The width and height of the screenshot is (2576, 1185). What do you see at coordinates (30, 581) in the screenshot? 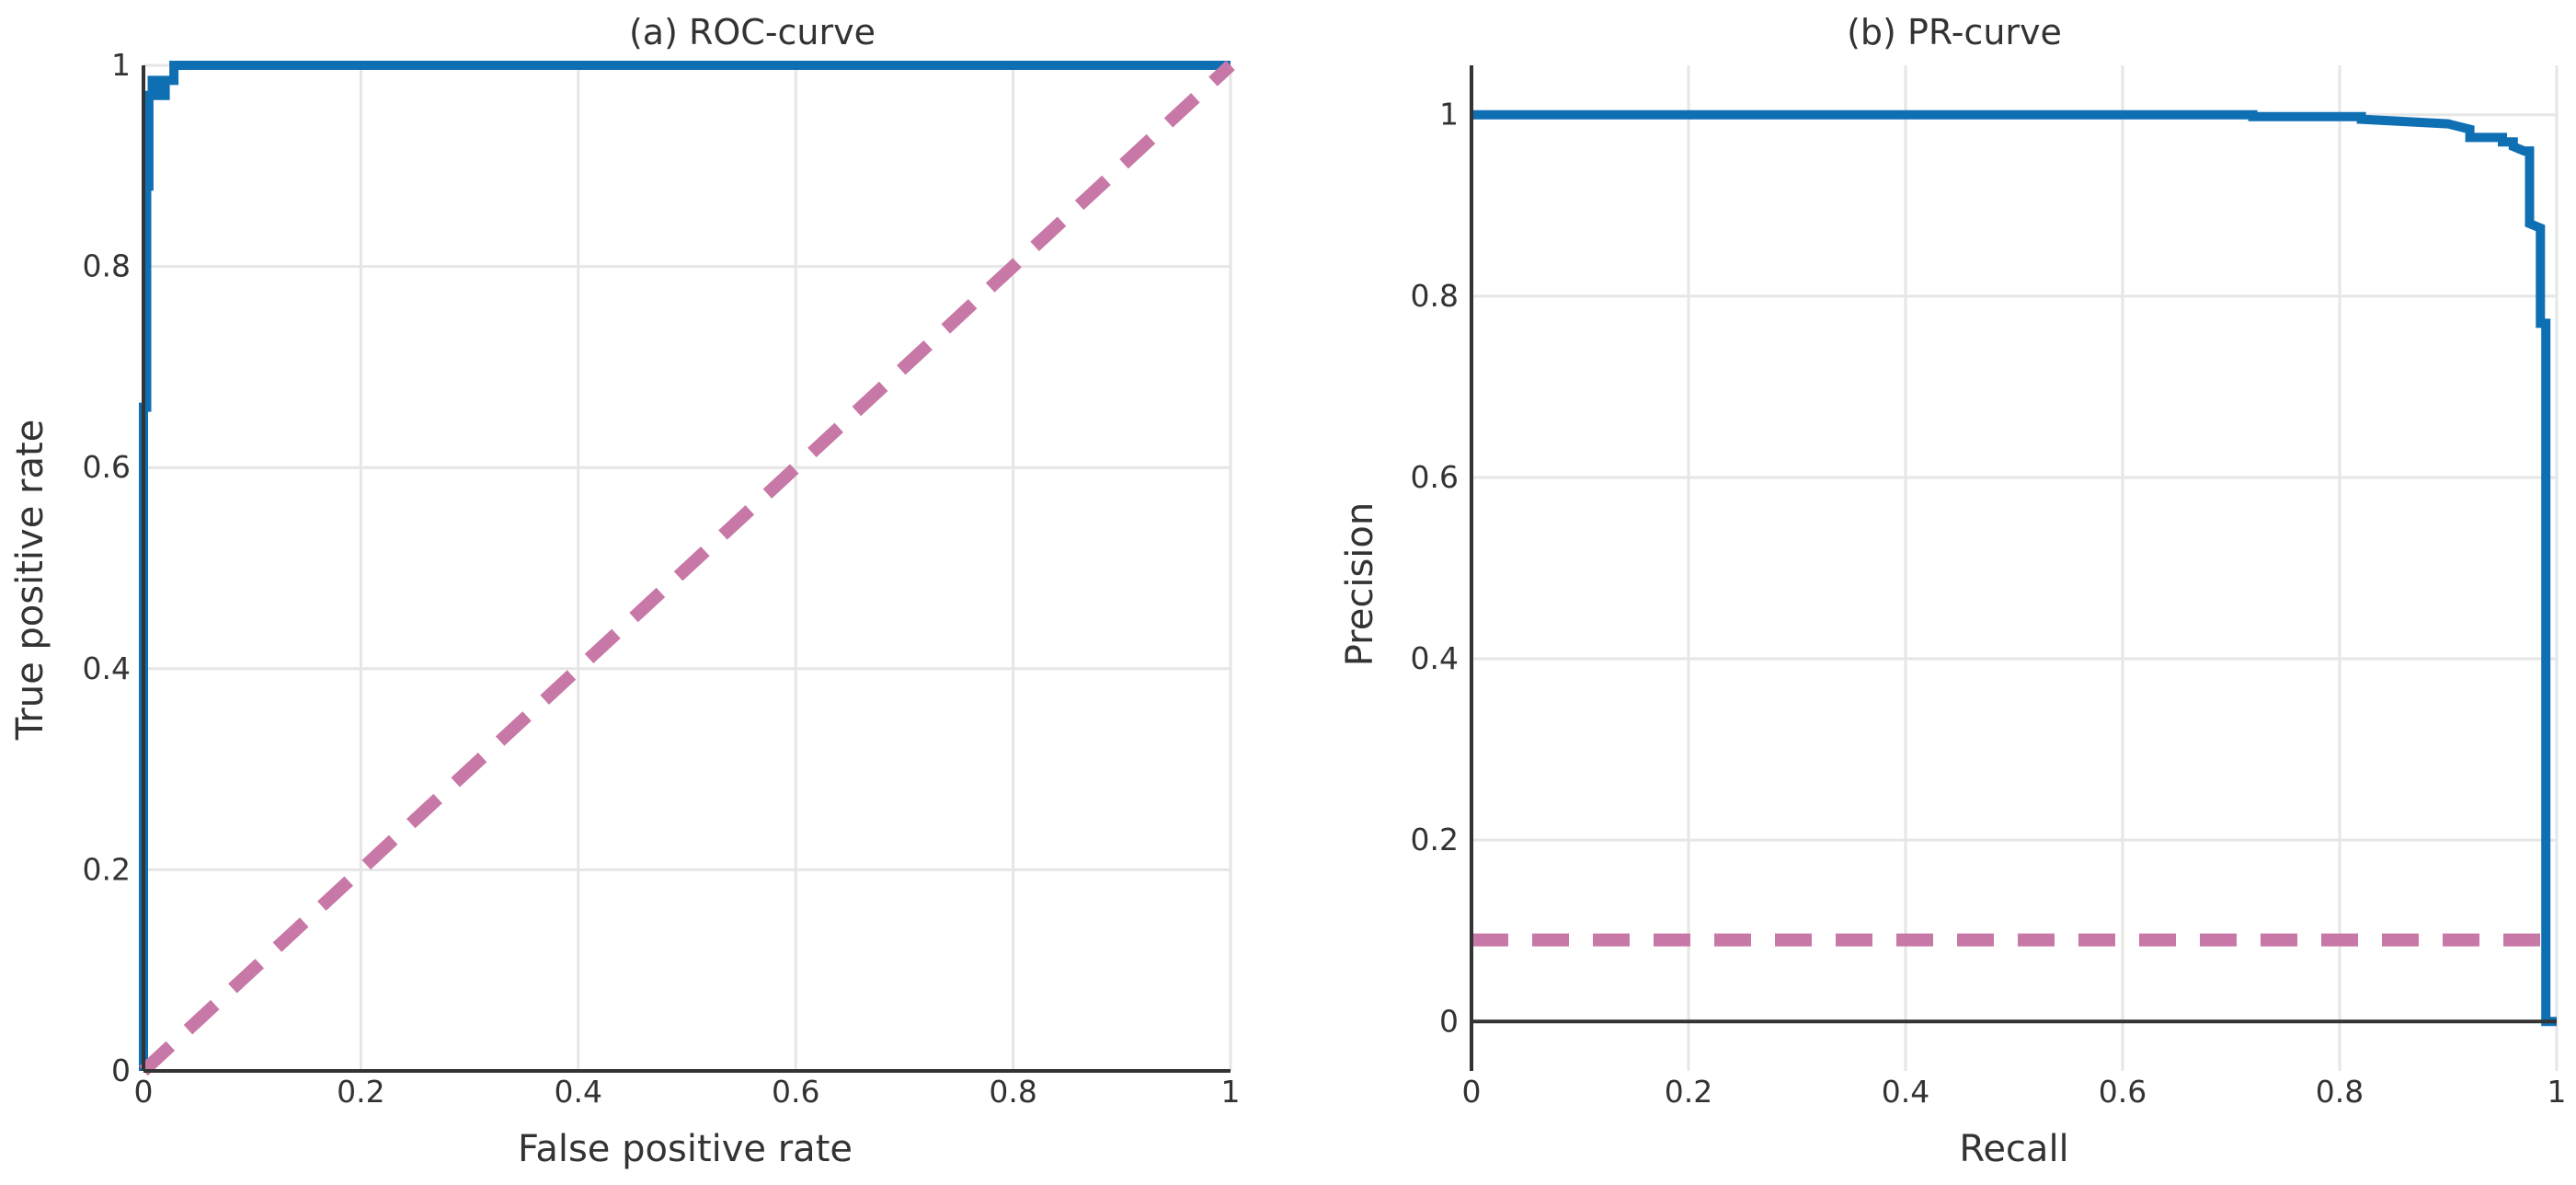
I see `roc-y-axis-label: True positive rate` at bounding box center [30, 581].